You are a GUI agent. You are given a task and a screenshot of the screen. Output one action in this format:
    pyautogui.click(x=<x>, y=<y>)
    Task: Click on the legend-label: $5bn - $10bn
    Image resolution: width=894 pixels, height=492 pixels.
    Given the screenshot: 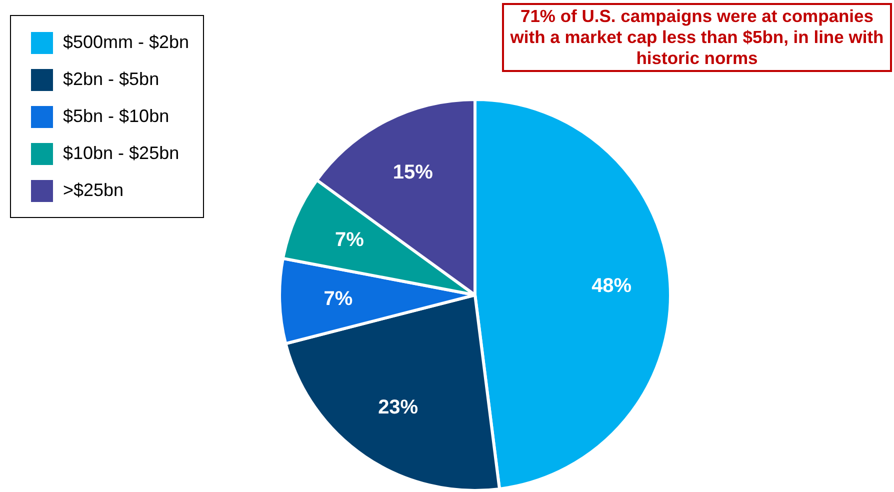 What is the action you would take?
    pyautogui.click(x=116, y=116)
    